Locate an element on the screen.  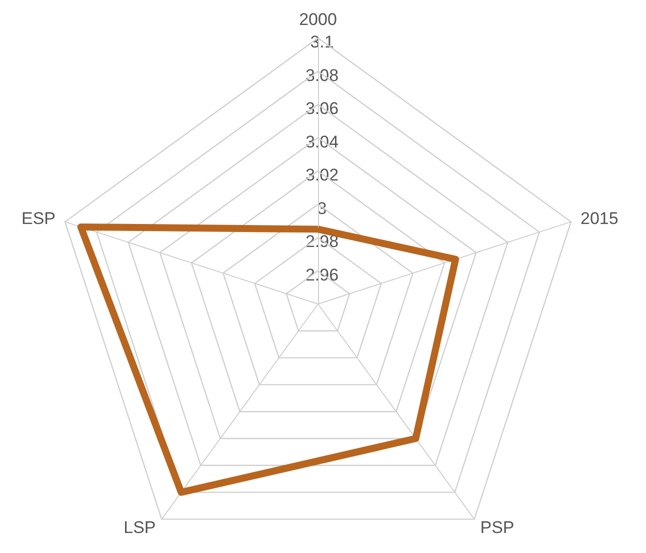
spoke-label: ESP is located at coordinates (38, 218).